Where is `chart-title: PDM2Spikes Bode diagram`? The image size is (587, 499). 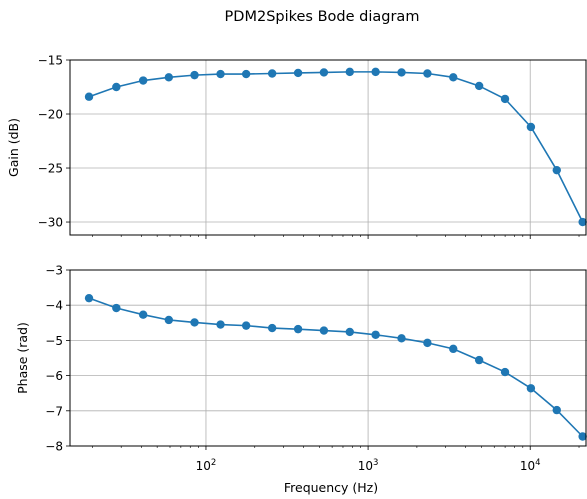
chart-title: PDM2Spikes Bode diagram is located at coordinates (322, 17).